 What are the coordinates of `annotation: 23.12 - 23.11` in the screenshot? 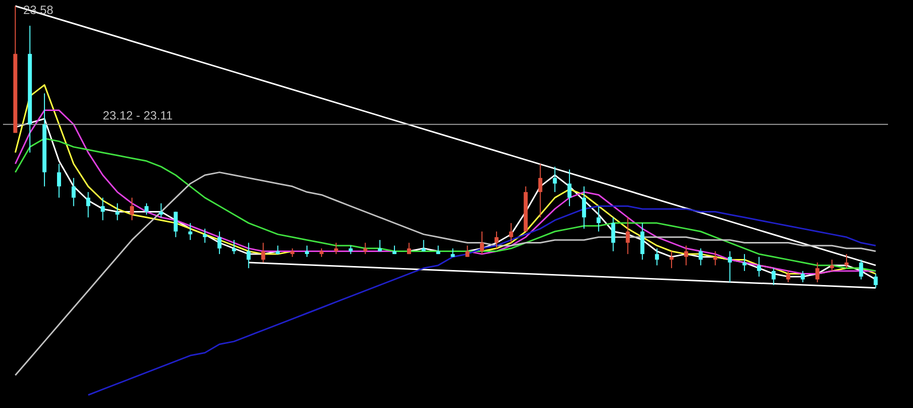 It's located at (137, 115).